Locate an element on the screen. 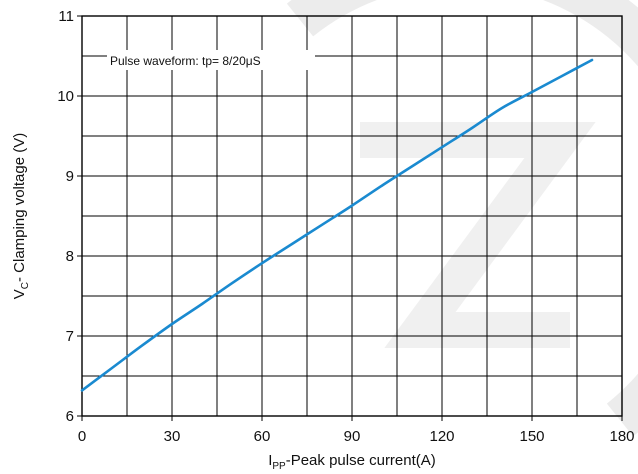  x-tick-label: 150 is located at coordinates (531, 436).